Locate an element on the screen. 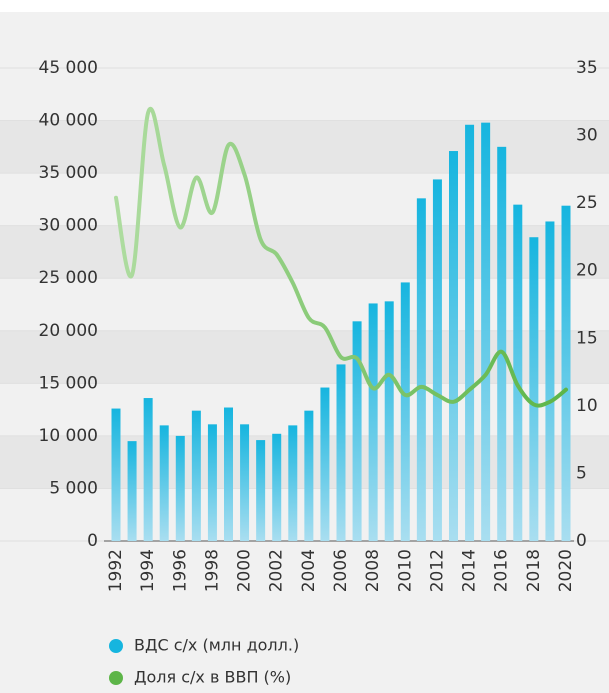 The height and width of the screenshot is (693, 609). x-tick-label: 2016 is located at coordinates (502, 570).